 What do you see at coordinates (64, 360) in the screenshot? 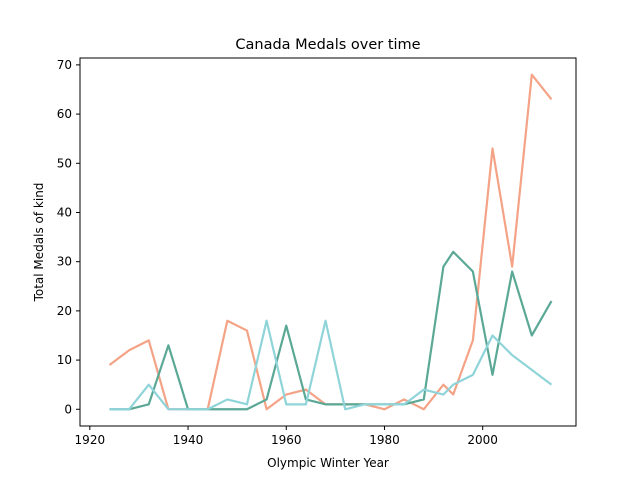
I see `y-tick-label: 10` at bounding box center [64, 360].